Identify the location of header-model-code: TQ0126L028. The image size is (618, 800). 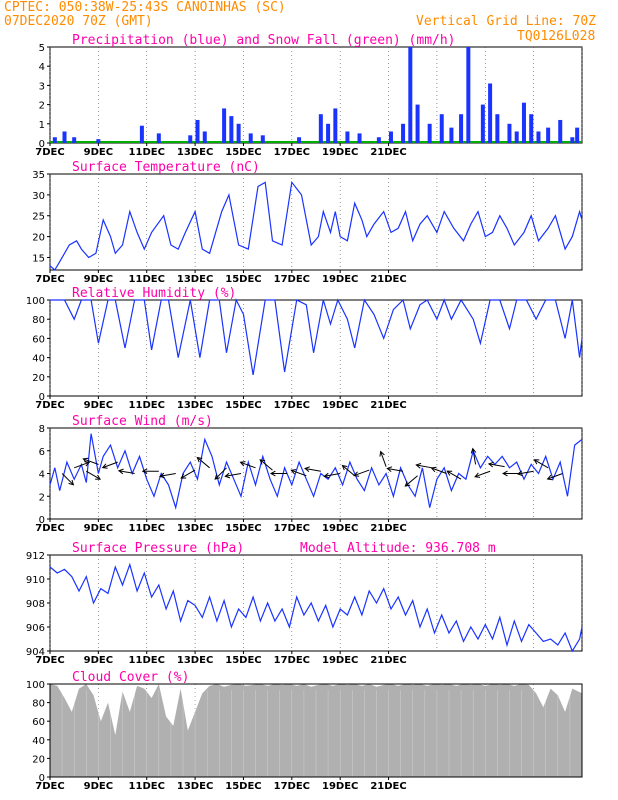
(556, 36).